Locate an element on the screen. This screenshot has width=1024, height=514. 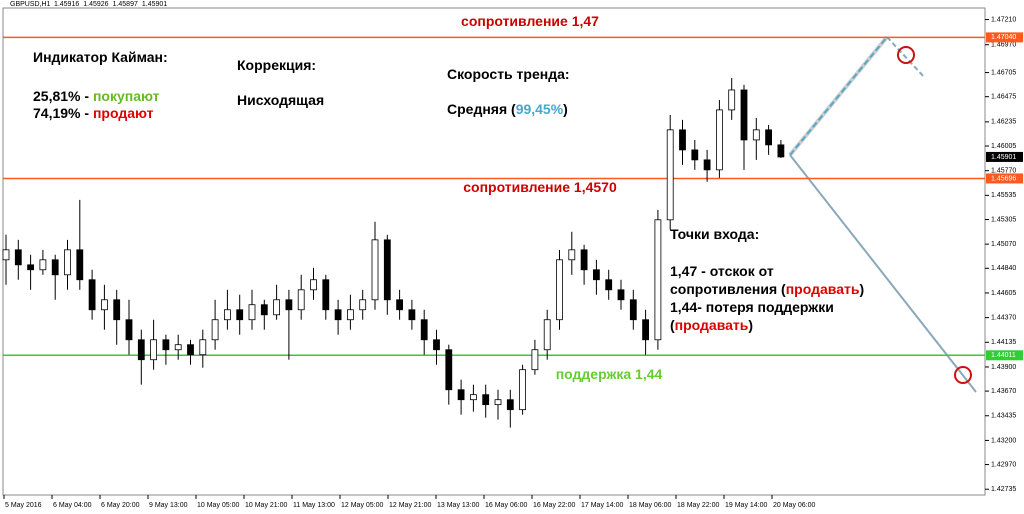
y-tick-label: 1.46475 is located at coordinates (1003, 97).